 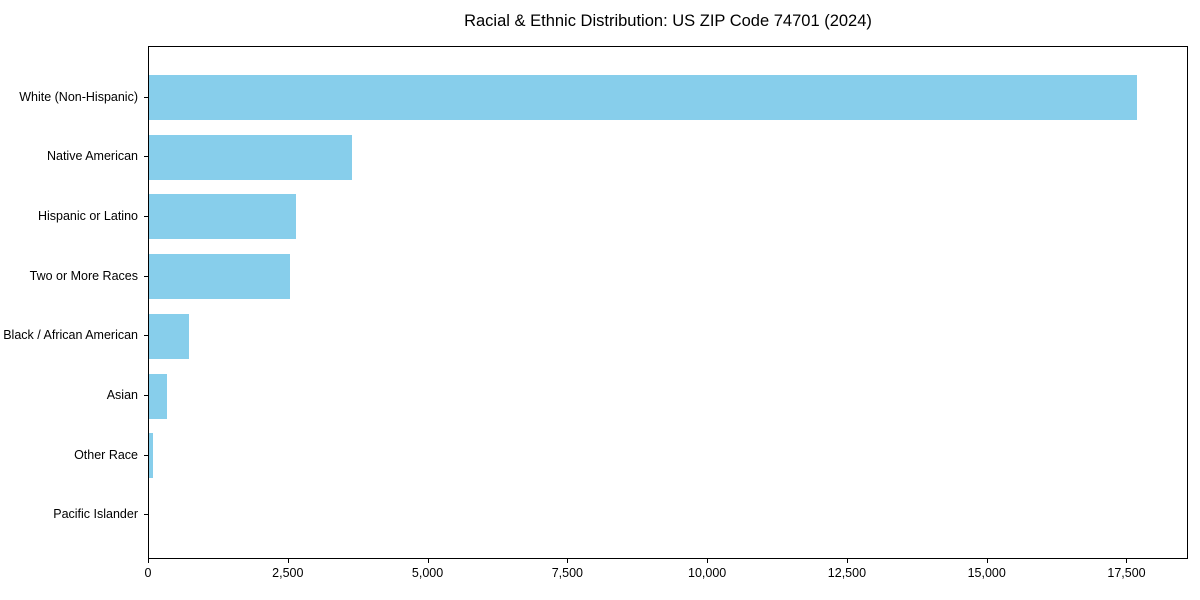 What do you see at coordinates (158, 396) in the screenshot?
I see `bar-asian` at bounding box center [158, 396].